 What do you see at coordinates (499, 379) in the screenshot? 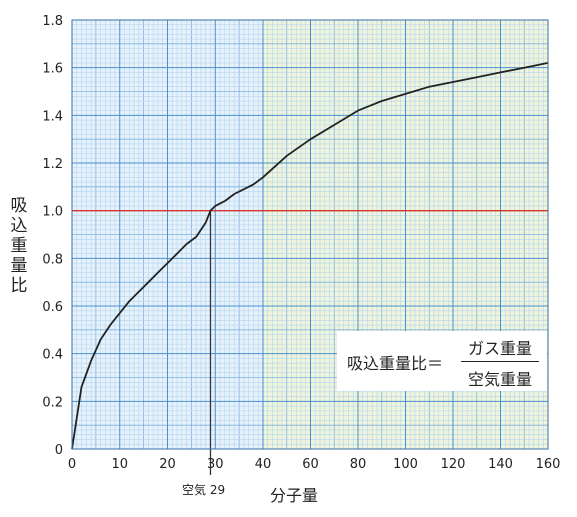
I see `formula-denominator: 空気重量` at bounding box center [499, 379].